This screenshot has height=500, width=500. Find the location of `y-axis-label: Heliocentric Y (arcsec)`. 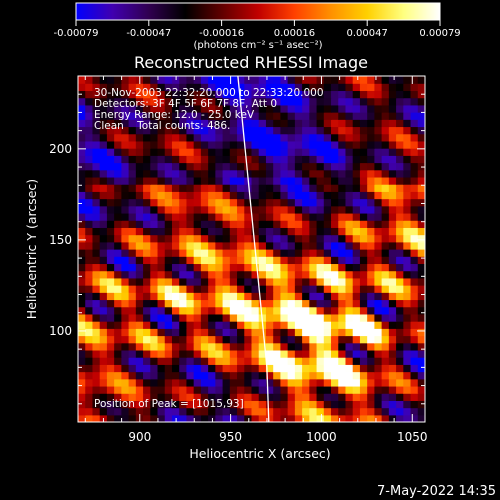

y-axis-label: Heliocentric Y (arcsec) is located at coordinates (31, 249).